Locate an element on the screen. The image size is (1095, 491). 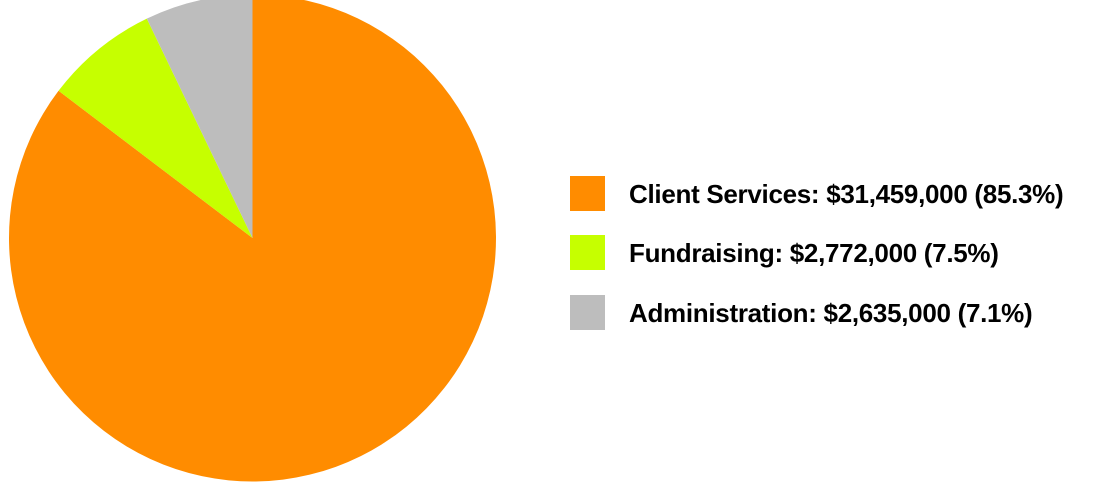
legend-swatch-fundraising is located at coordinates (587, 252).